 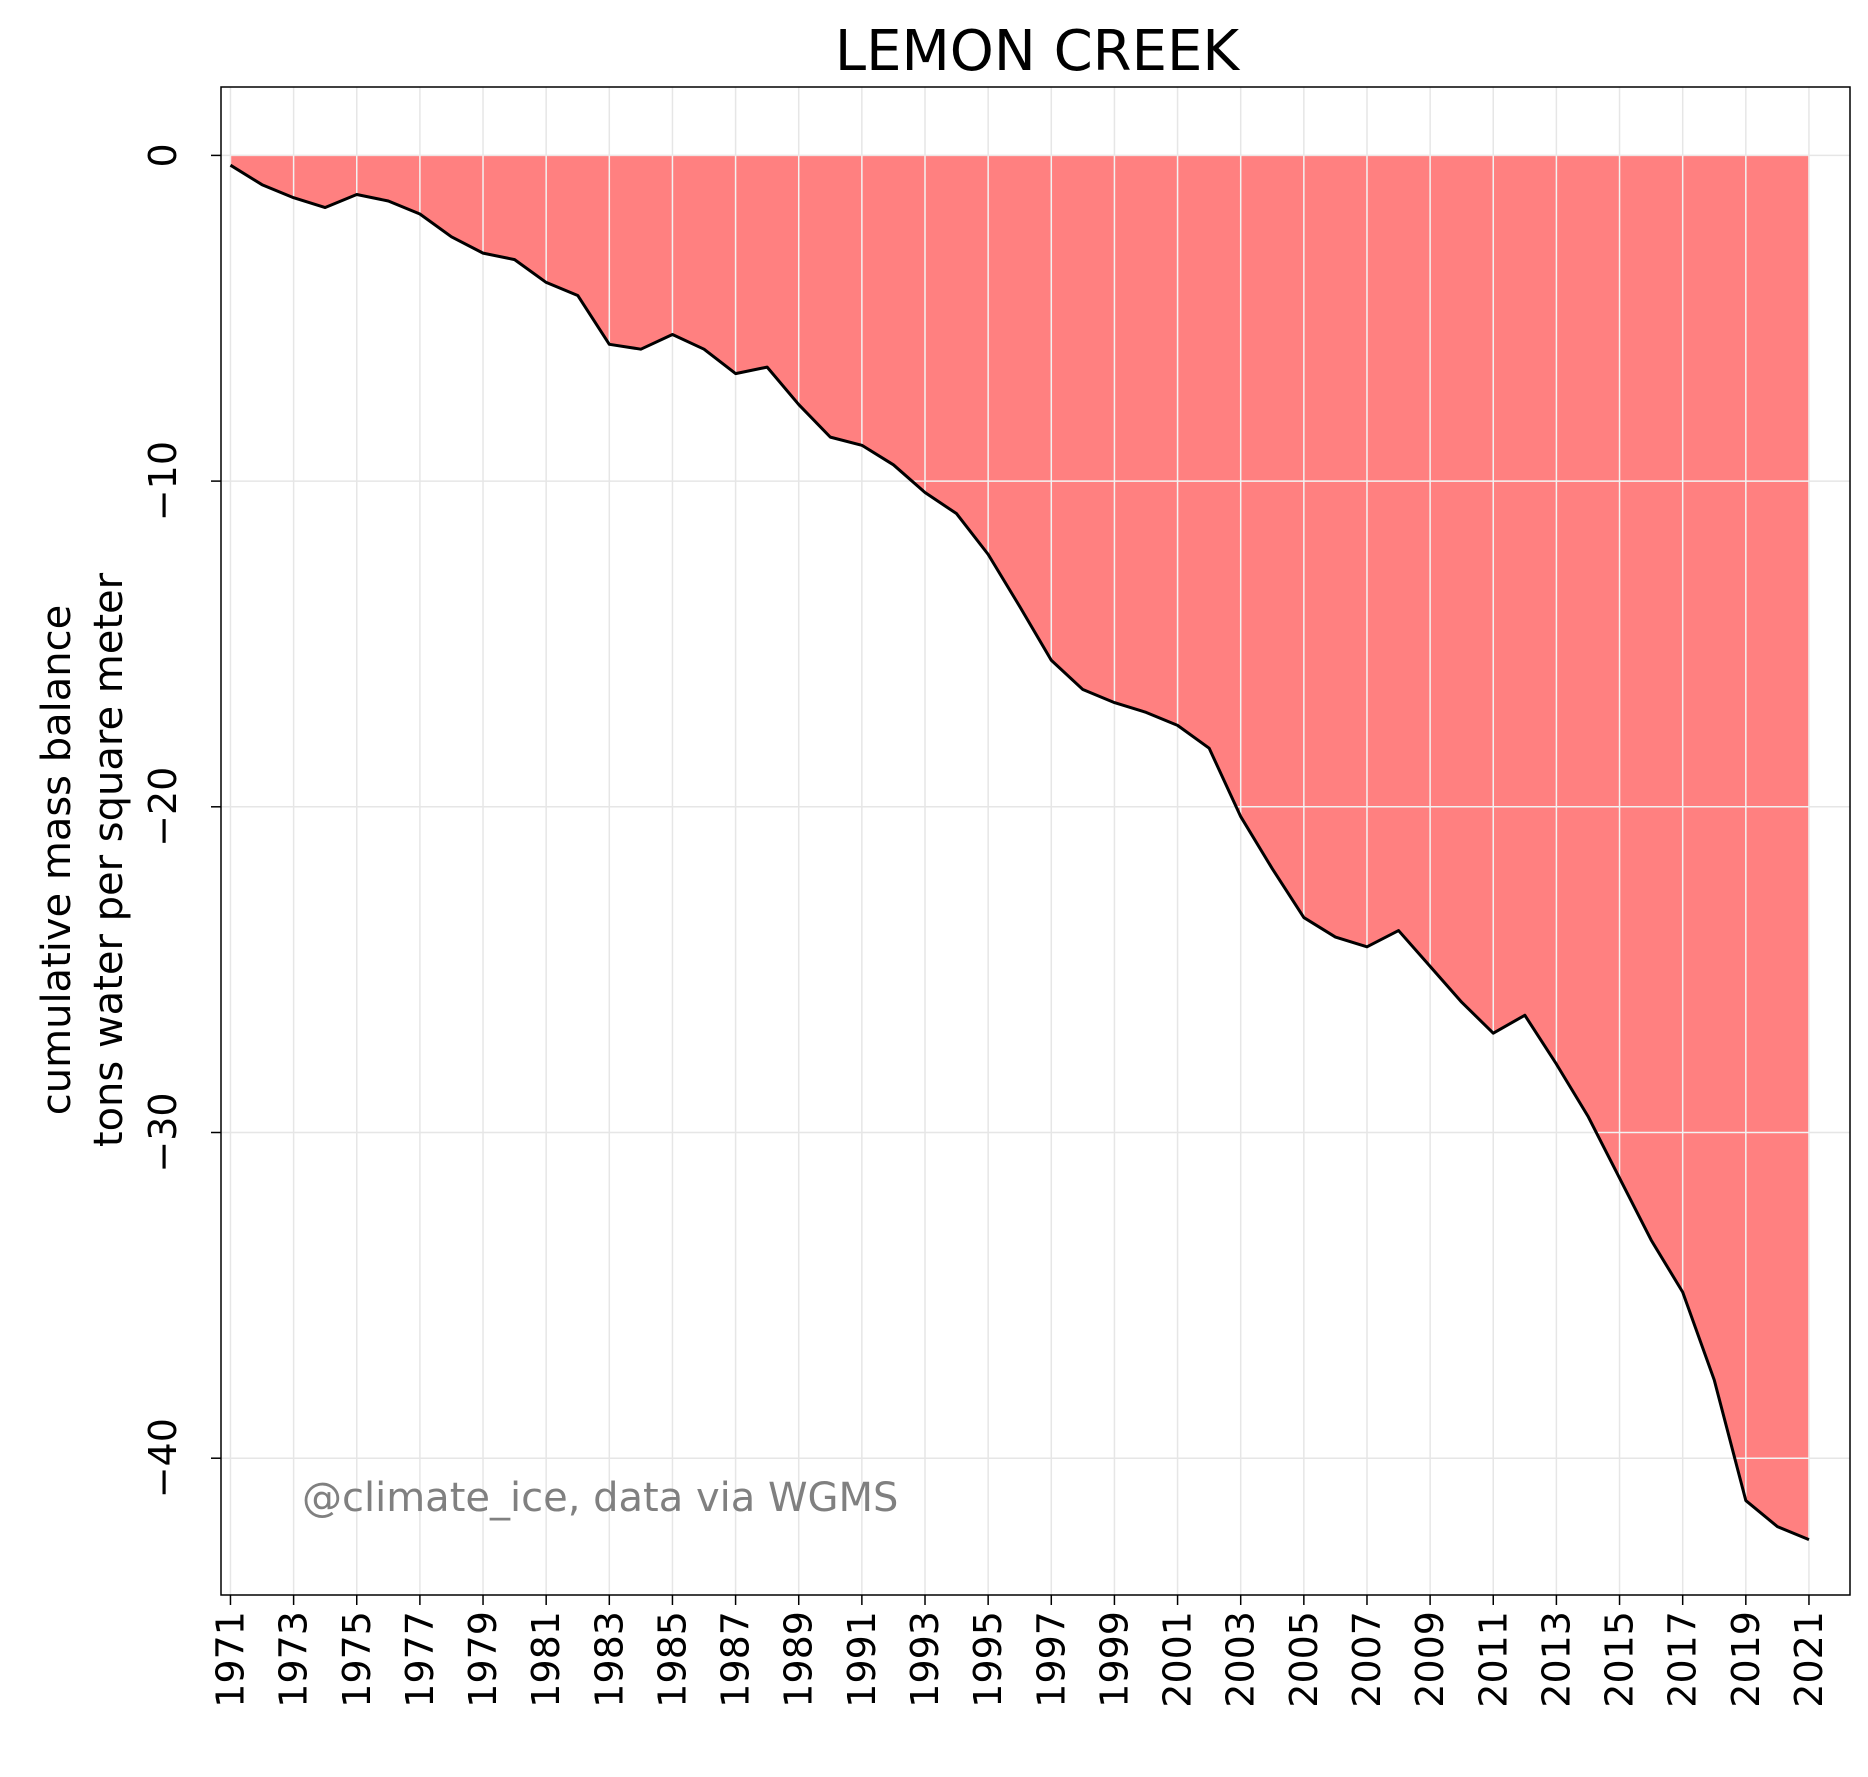 I want to click on y-axis-title-line-1: cumulative mass balance, so click(x=57, y=860).